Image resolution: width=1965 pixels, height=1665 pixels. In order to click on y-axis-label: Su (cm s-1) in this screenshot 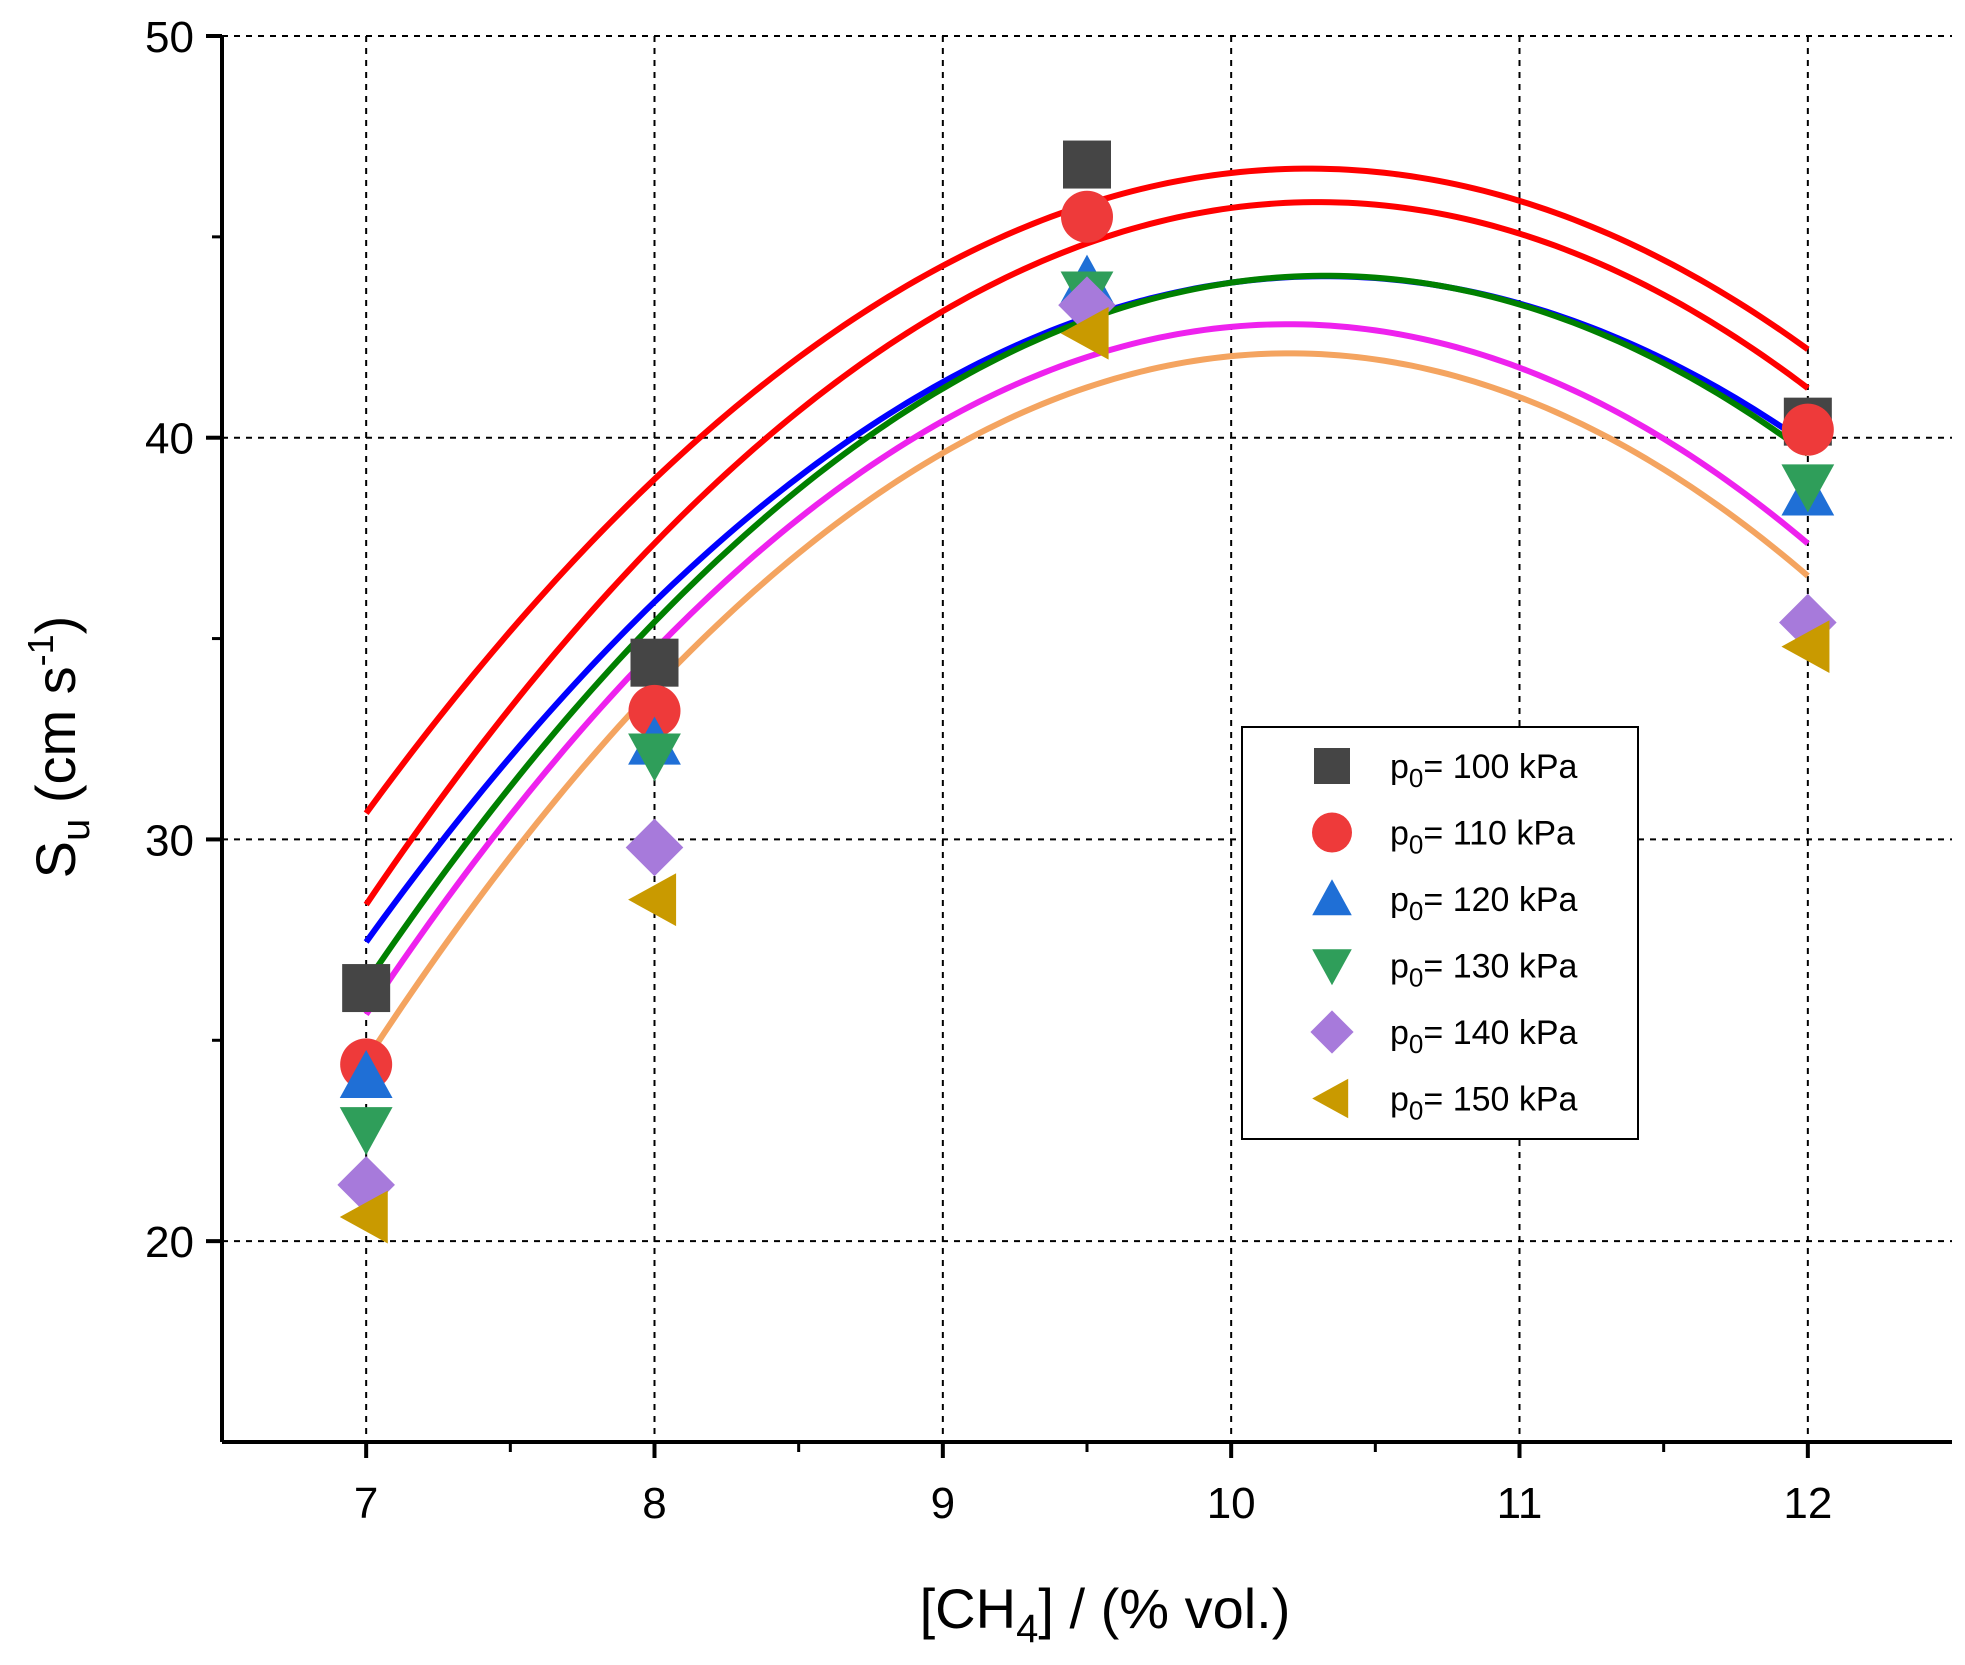, I will do `click(59, 747)`.